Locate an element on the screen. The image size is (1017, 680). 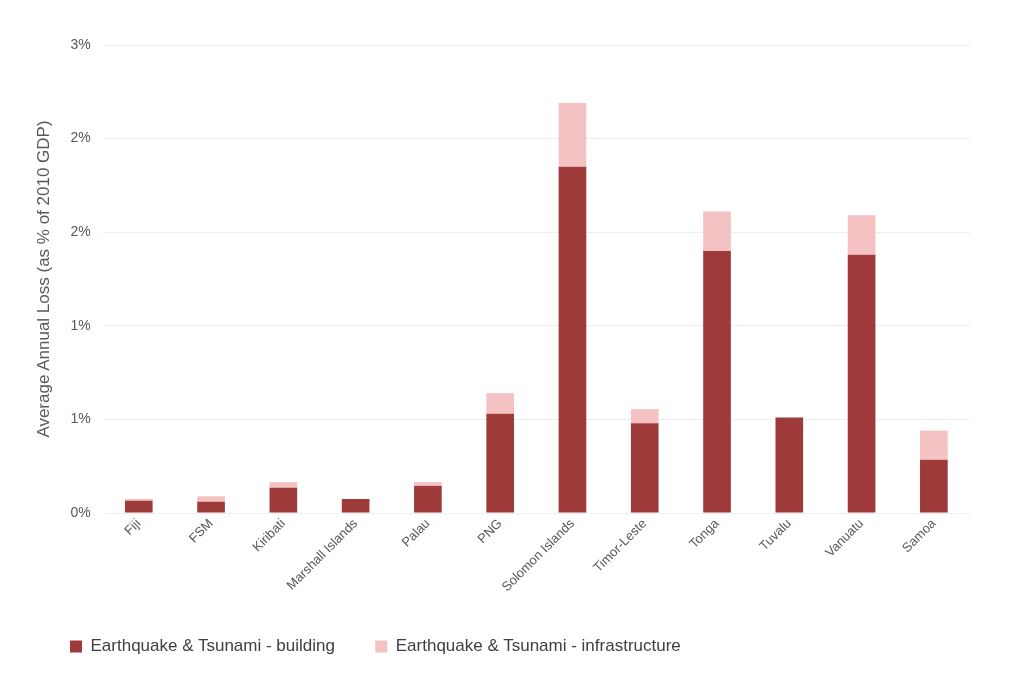
legend-label: Earthquake & Tsunami - infrastructure is located at coordinates (538, 646).